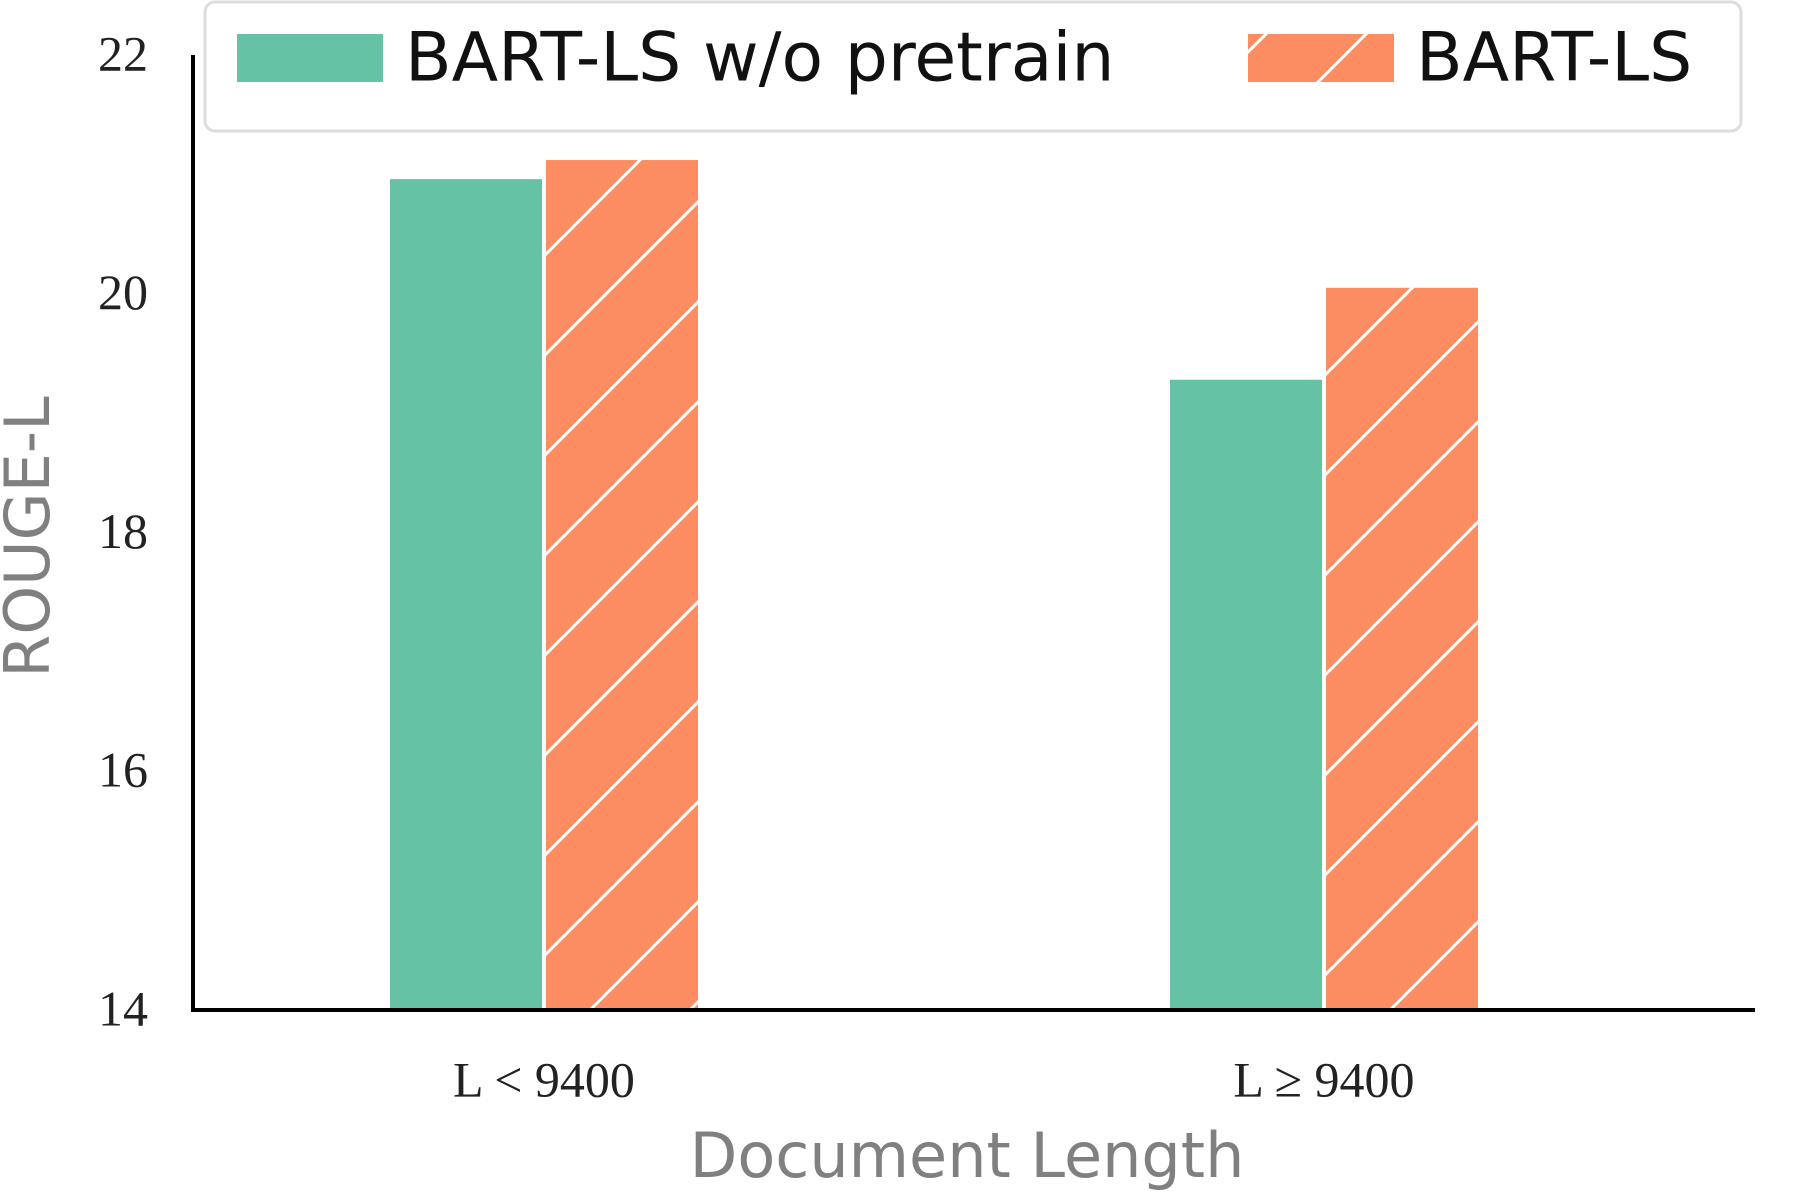 The image size is (1800, 1200). I want to click on y-tick-label: 18, so click(123, 531).